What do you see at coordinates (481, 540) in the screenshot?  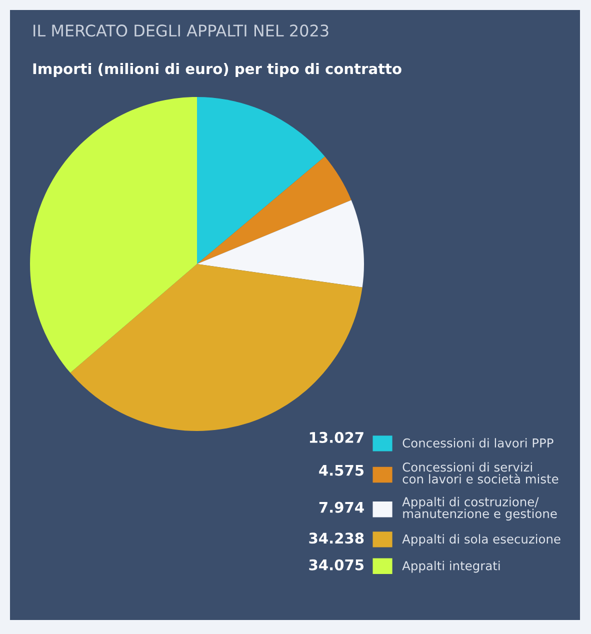 I see `legend-label: Appalti di sola esecuzione` at bounding box center [481, 540].